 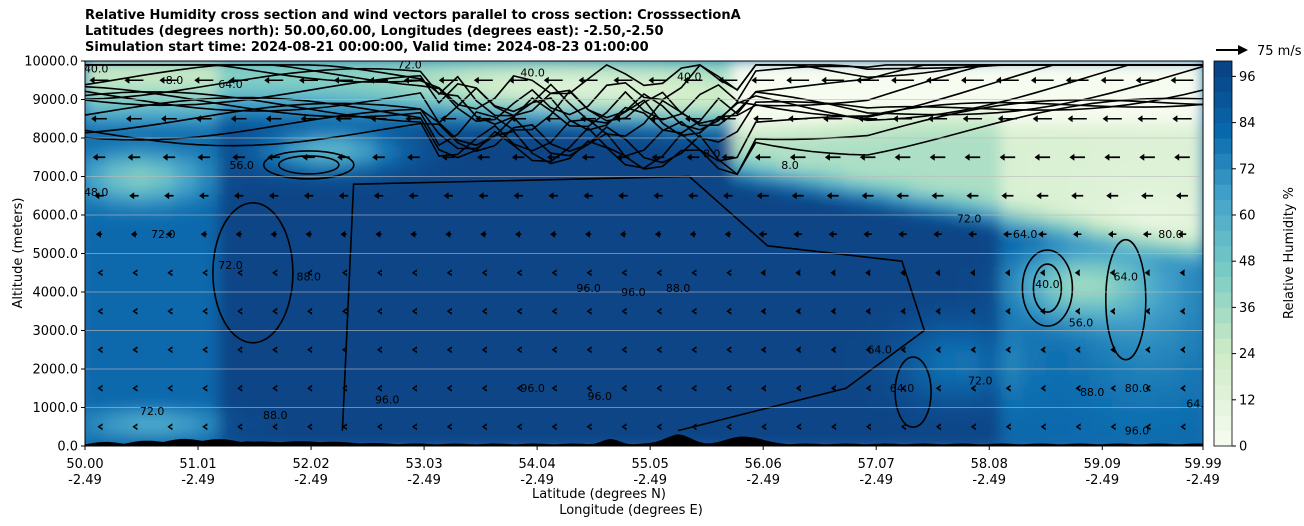 What do you see at coordinates (989, 480) in the screenshot?
I see `x-tick-label-lon: -2.49` at bounding box center [989, 480].